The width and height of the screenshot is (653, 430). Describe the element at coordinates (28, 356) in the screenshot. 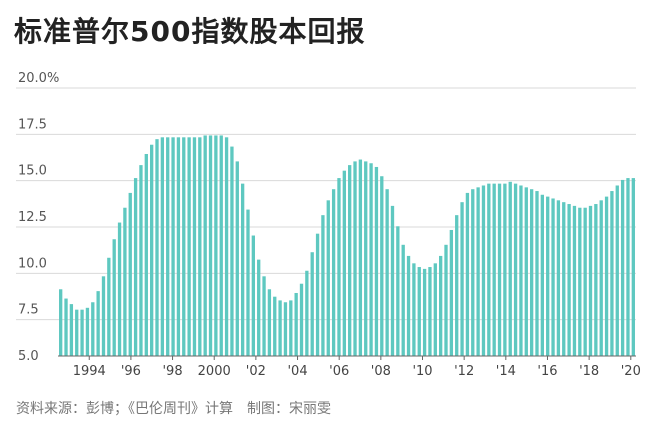

I see `y-tick-label: 5.0` at that location.